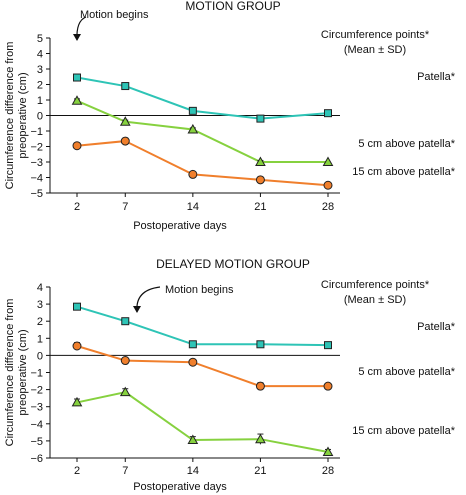  I want to click on annotation-arrow, so click(148, 299).